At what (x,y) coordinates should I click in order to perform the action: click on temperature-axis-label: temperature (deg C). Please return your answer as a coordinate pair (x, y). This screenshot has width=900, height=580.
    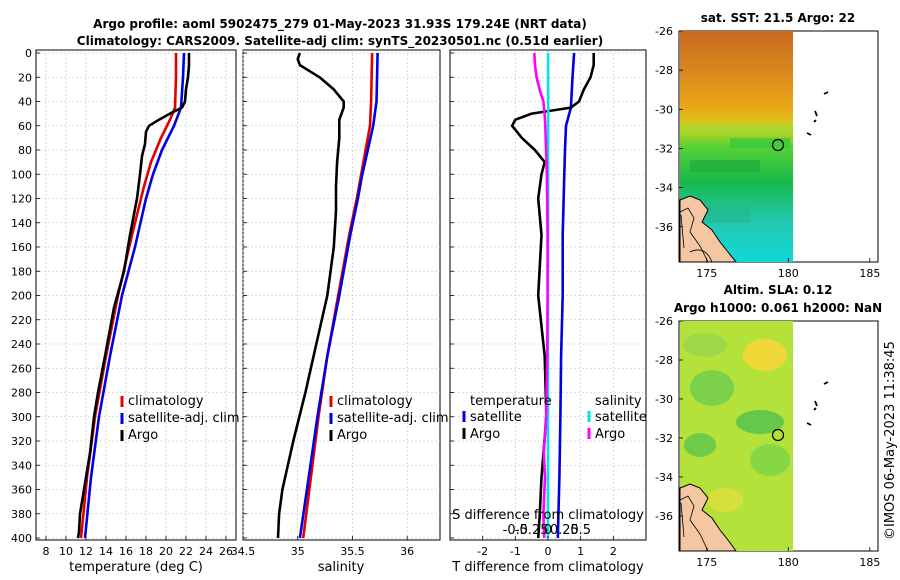
    Looking at the image, I should click on (136, 567).